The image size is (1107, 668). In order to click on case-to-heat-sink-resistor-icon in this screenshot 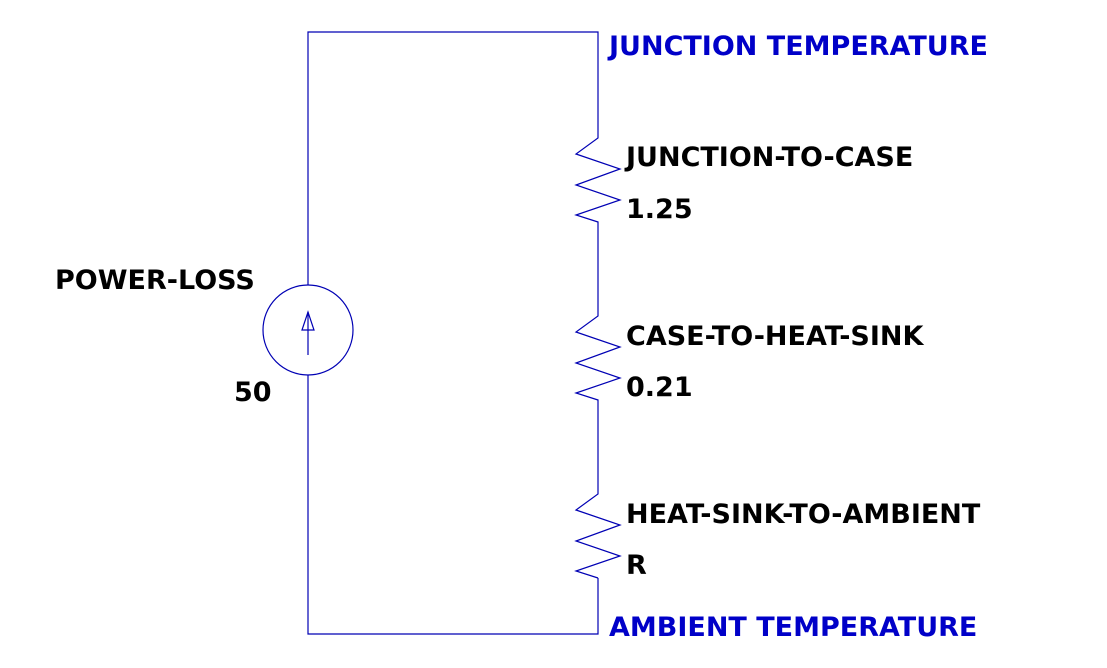, I will do `click(598, 356)`.